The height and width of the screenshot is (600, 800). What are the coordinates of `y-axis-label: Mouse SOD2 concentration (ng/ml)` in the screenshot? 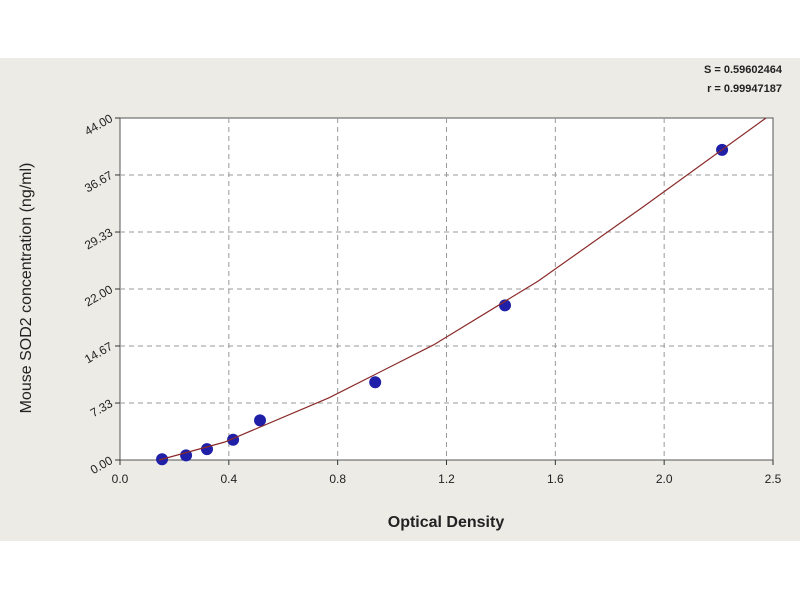 It's located at (26, 288).